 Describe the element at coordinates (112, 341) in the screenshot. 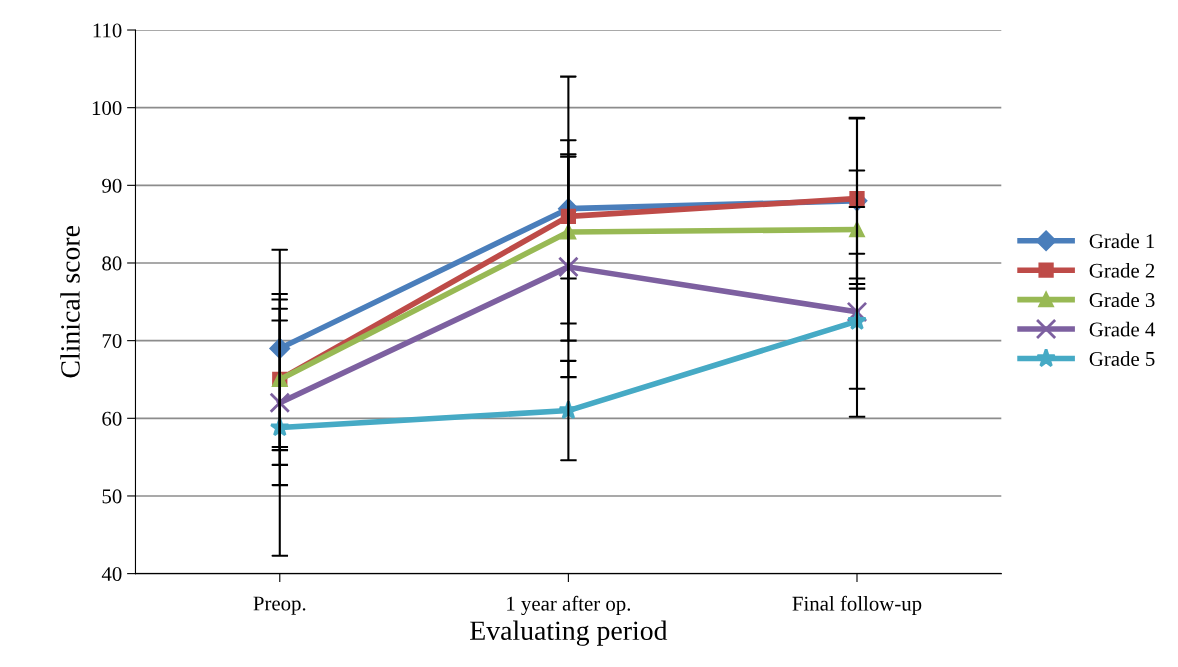

I see `y-tick-label: 70` at that location.